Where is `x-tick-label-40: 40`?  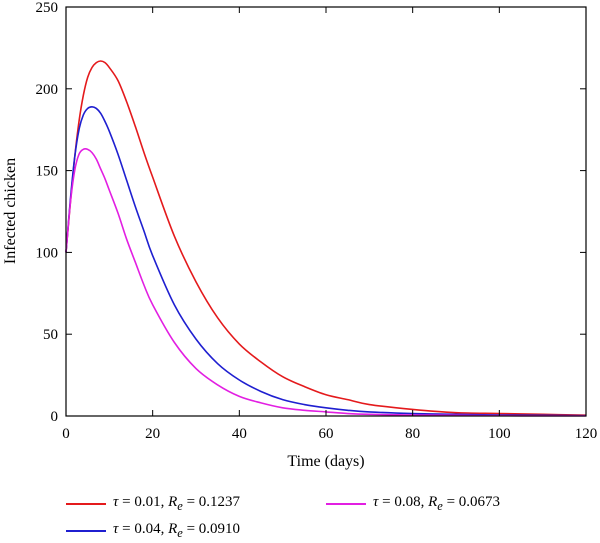 x-tick-label-40: 40 is located at coordinates (239, 434).